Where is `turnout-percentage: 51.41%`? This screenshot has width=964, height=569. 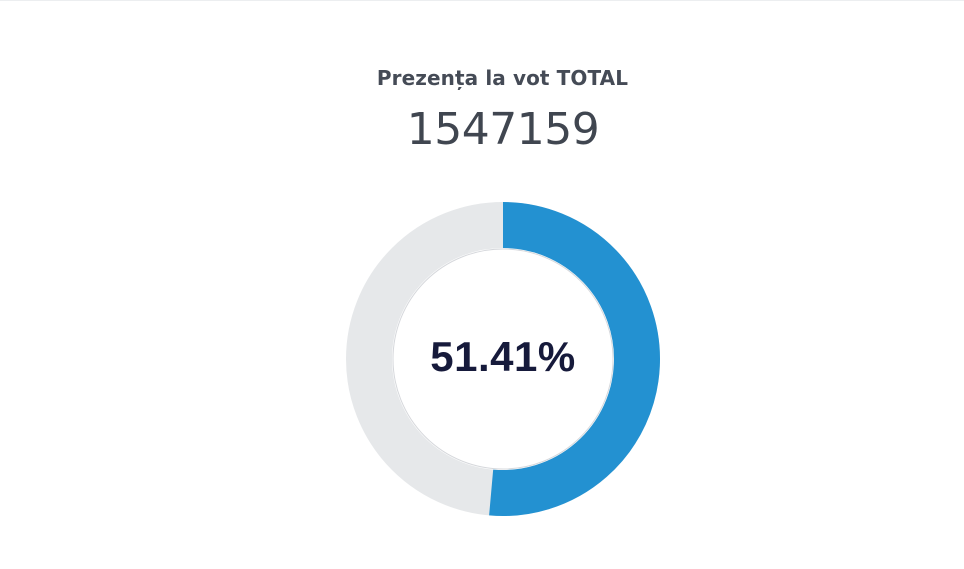
turnout-percentage: 51.41% is located at coordinates (503, 356).